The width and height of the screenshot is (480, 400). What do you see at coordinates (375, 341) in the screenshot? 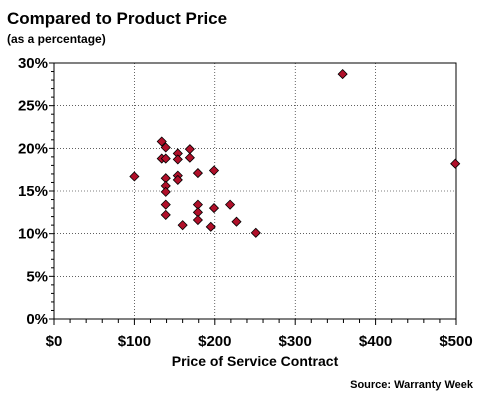
I see `x-tick-label: $400` at bounding box center [375, 341].